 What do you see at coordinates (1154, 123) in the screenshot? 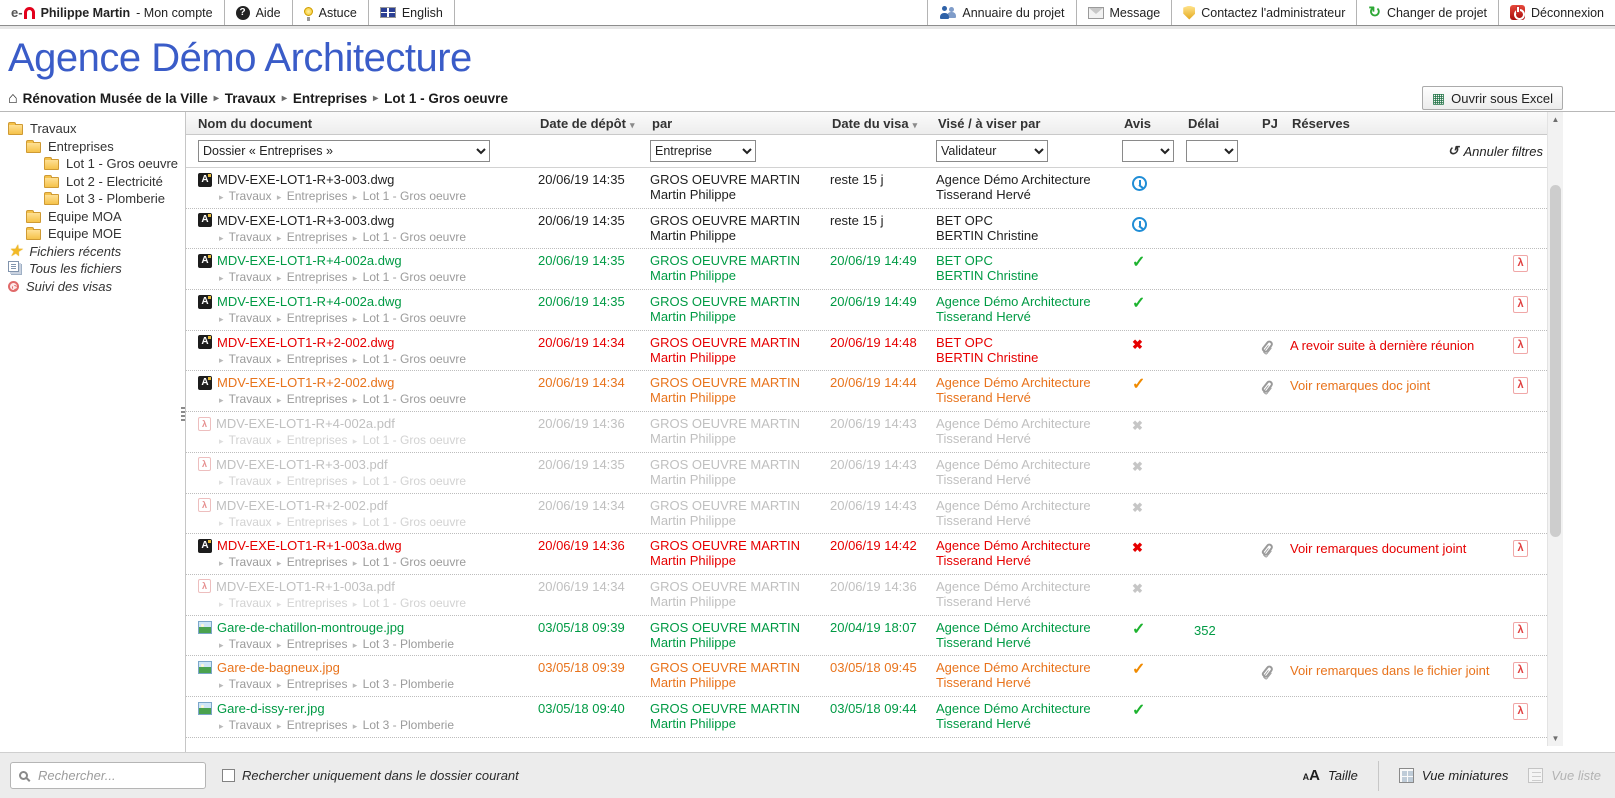
I see `column-header-avis: Avis` at bounding box center [1154, 123].